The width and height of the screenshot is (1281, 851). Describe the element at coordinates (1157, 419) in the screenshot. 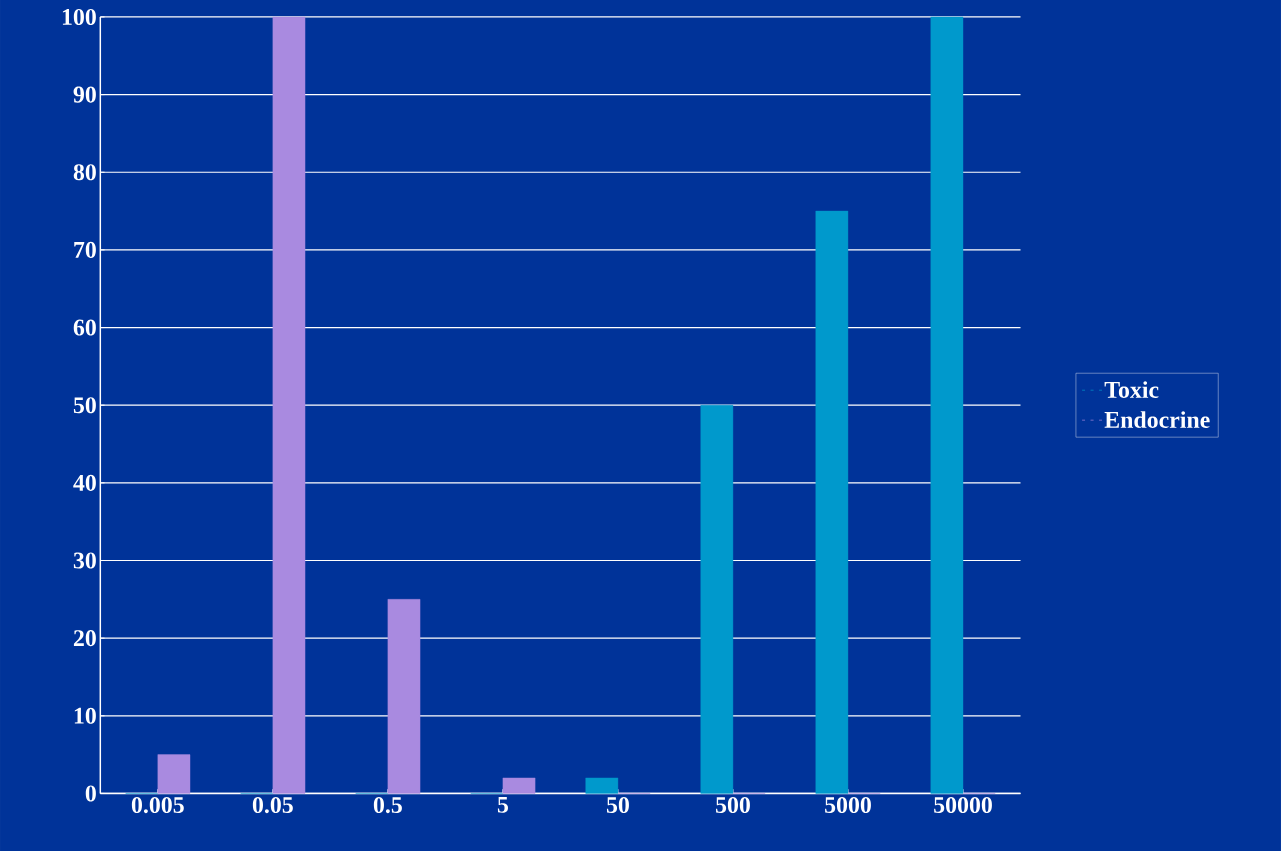

I see `legend-label: Endocrine` at that location.